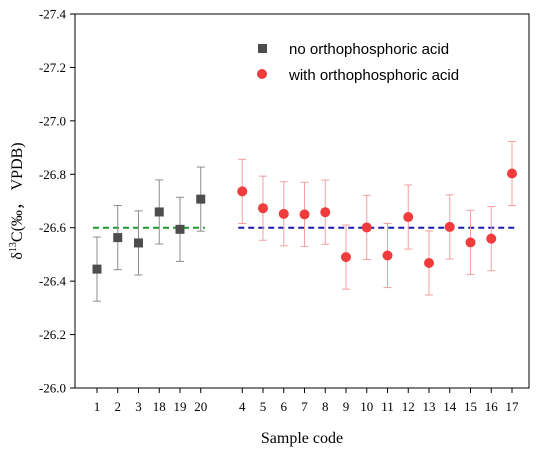 The width and height of the screenshot is (550, 453). What do you see at coordinates (450, 406) in the screenshot?
I see `x-tick-label: 14` at bounding box center [450, 406].